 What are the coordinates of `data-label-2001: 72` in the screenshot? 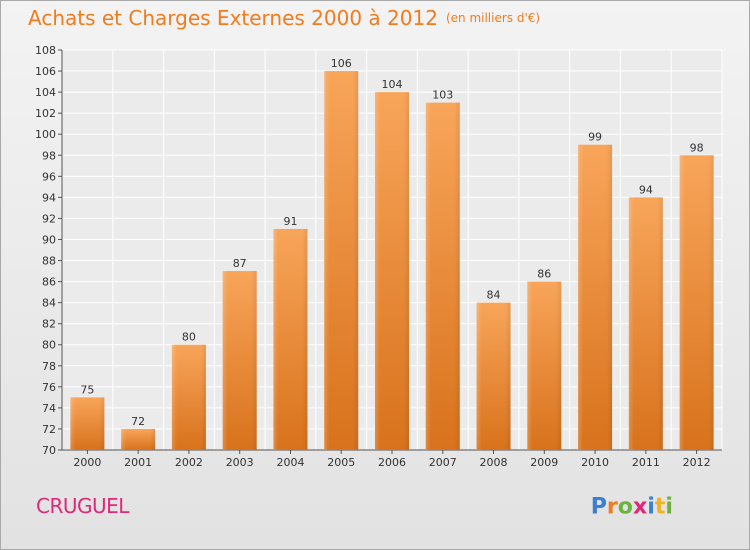 It's located at (138, 421).